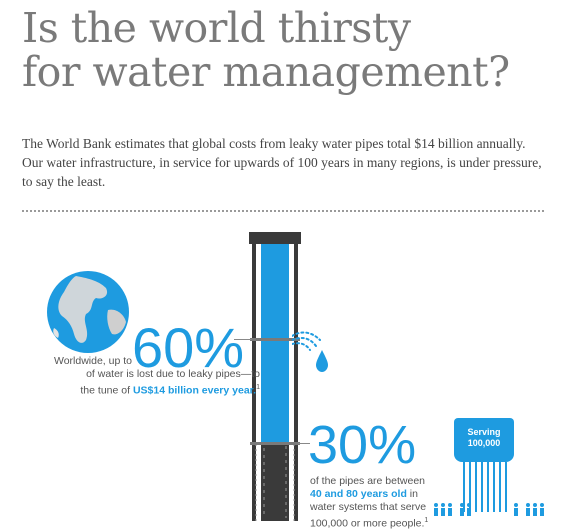  I want to click on stat-60-footnote: 1, so click(258, 387).